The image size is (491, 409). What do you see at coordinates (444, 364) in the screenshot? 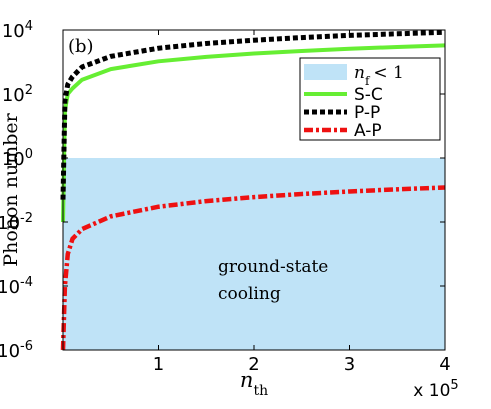
I see `x-tick-label: 4` at bounding box center [444, 364].